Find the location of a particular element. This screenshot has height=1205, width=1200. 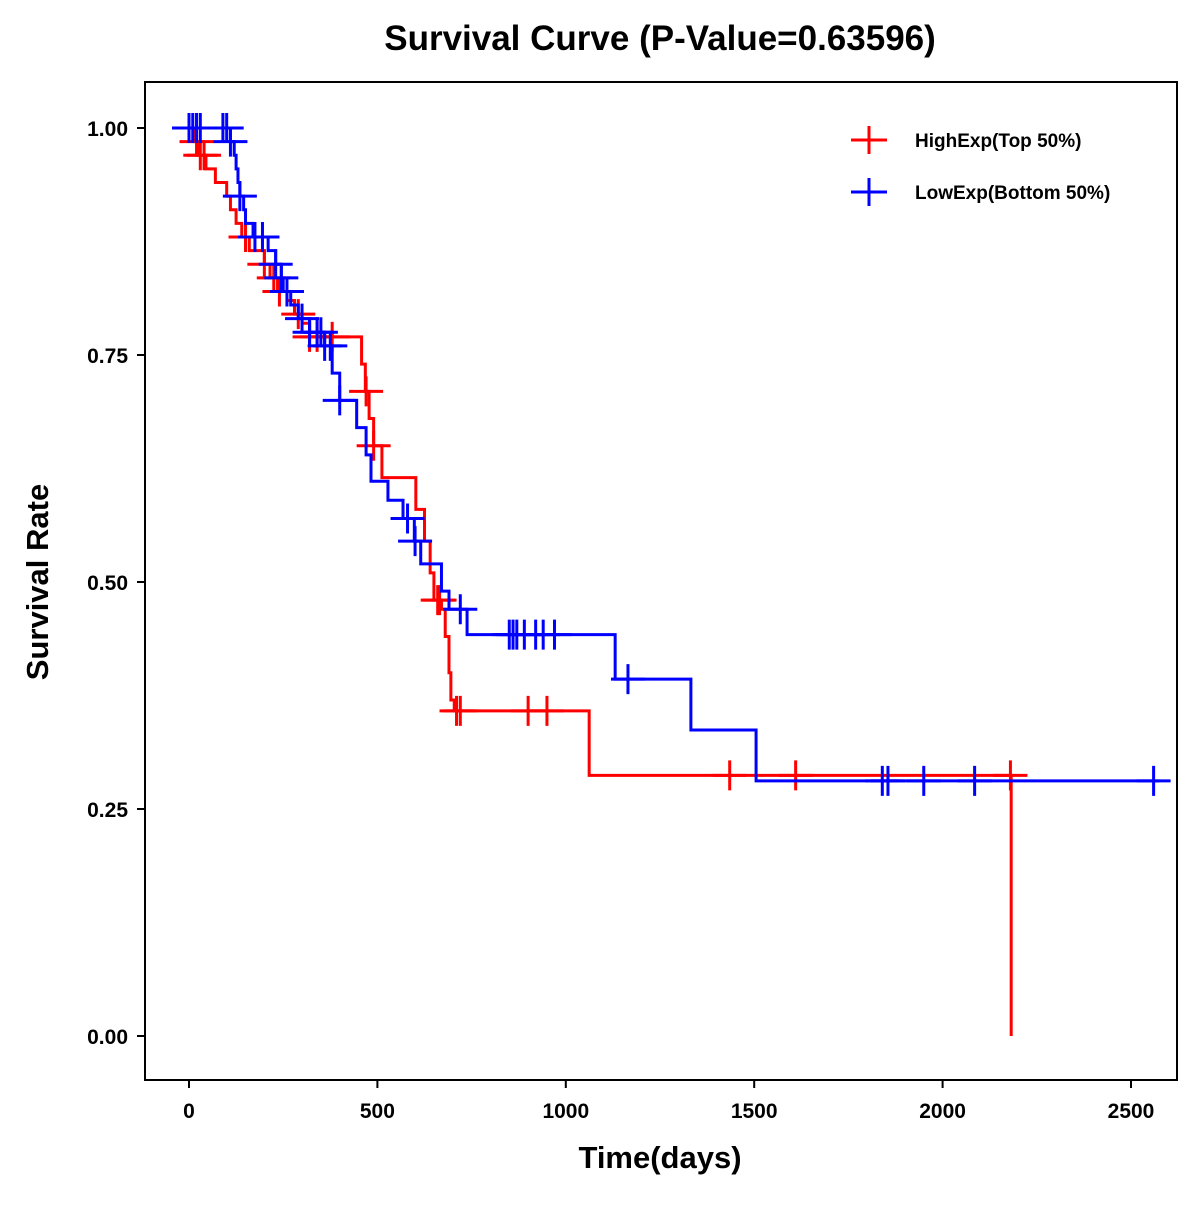

y-tick-label: 0.25 is located at coordinates (107, 810).